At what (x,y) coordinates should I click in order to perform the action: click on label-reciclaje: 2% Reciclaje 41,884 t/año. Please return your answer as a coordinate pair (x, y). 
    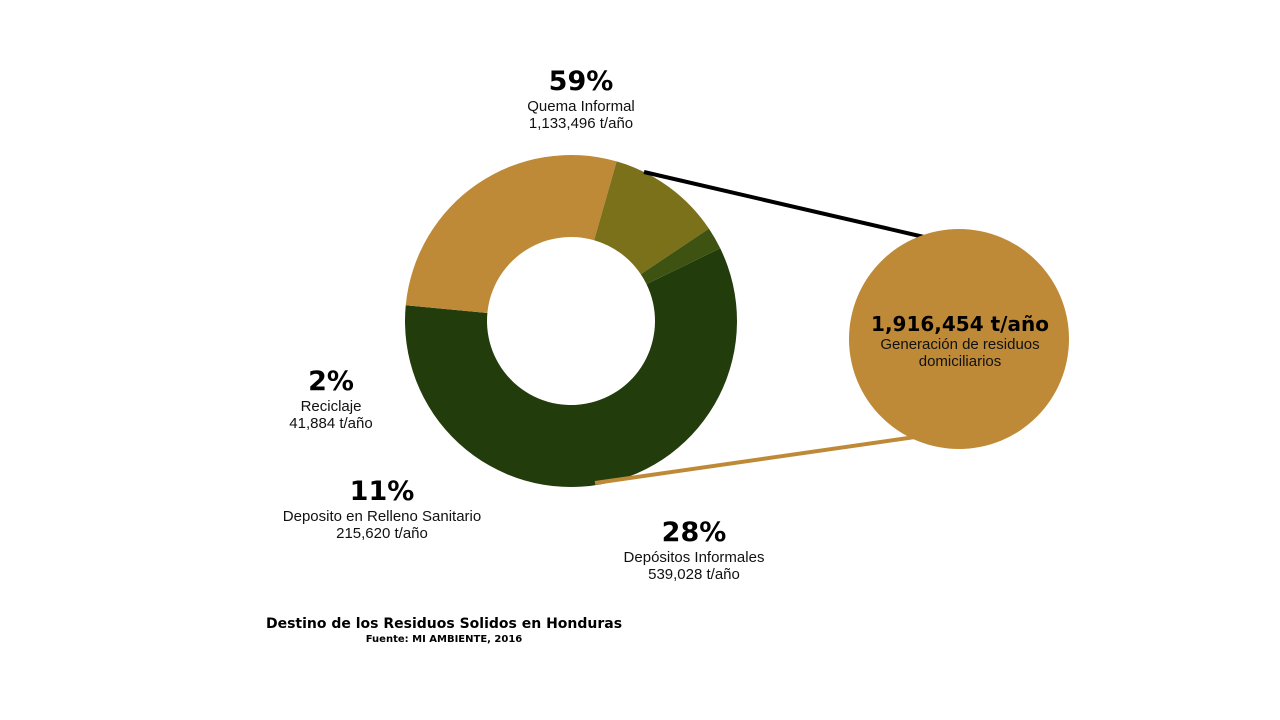
    Looking at the image, I should click on (330, 399).